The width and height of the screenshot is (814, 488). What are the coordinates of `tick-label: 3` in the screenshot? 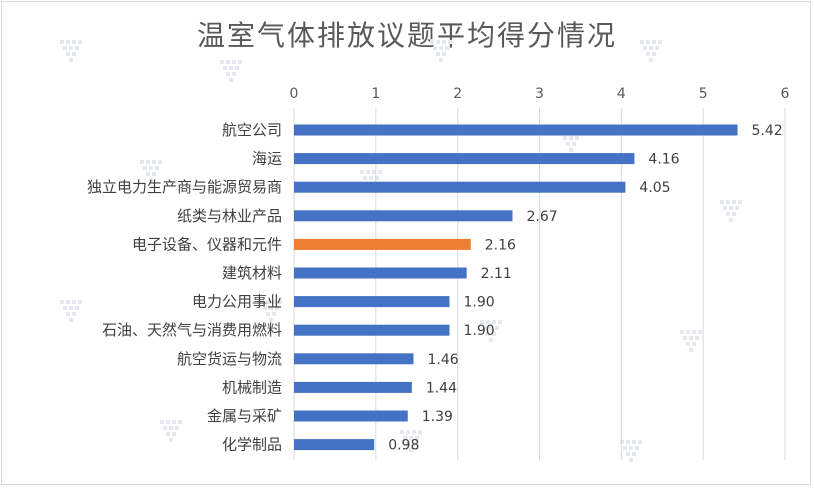 It's located at (539, 94).